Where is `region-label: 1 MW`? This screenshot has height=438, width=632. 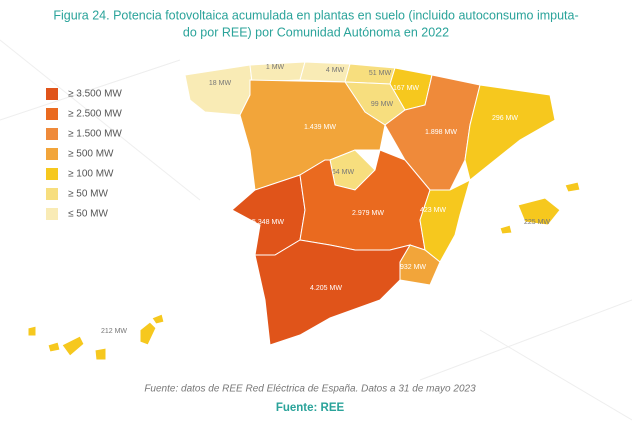
region-label: 1 MW is located at coordinates (275, 67).